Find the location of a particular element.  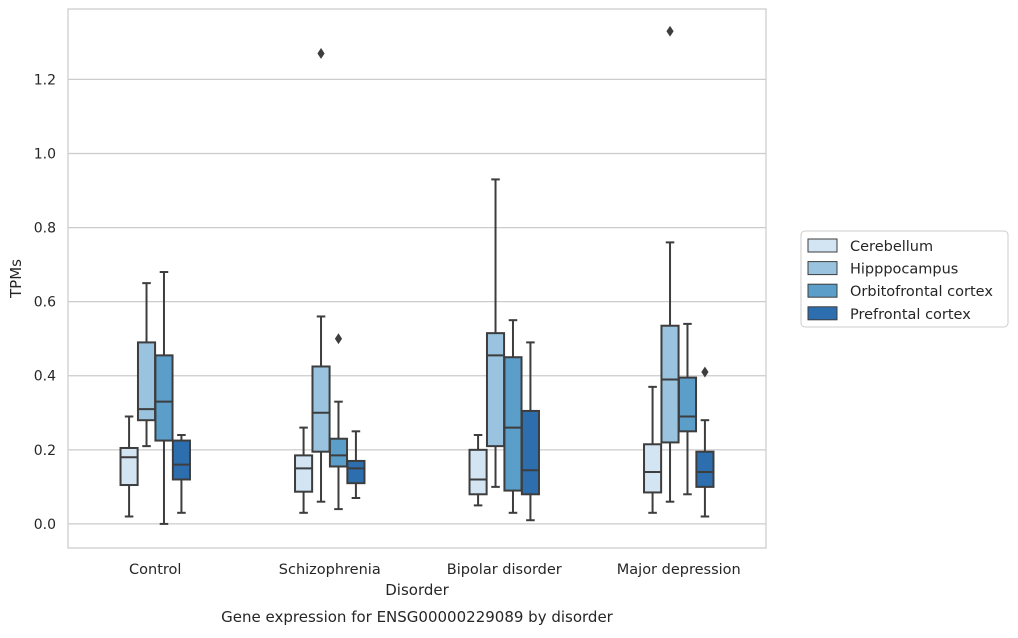

legend-item: Cerebellum is located at coordinates (870, 246).